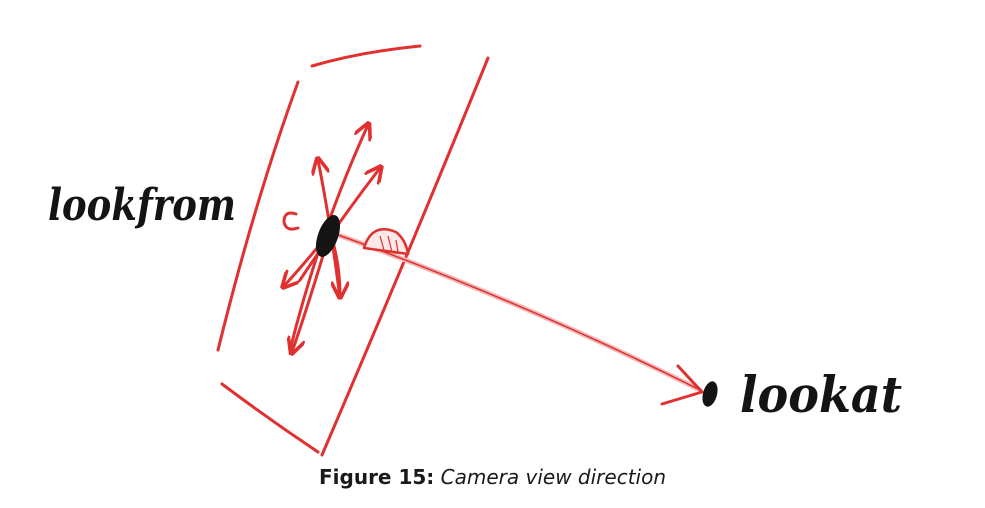  Describe the element at coordinates (377, 477) in the screenshot. I see `figure-number: Figure 15:` at that location.